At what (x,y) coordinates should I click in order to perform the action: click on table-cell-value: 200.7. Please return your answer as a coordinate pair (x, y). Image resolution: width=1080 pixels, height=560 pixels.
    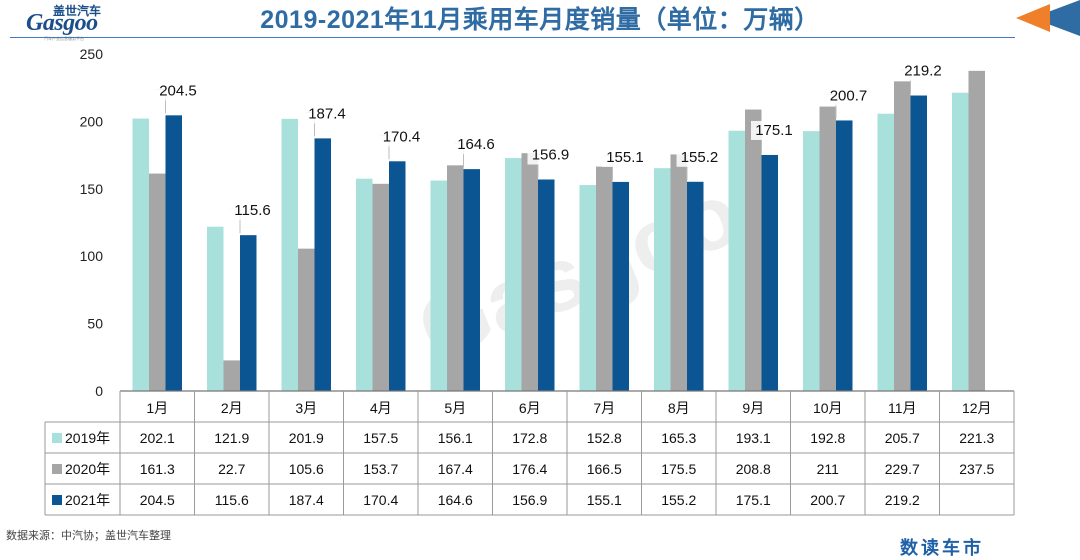
    Looking at the image, I should click on (827, 500).